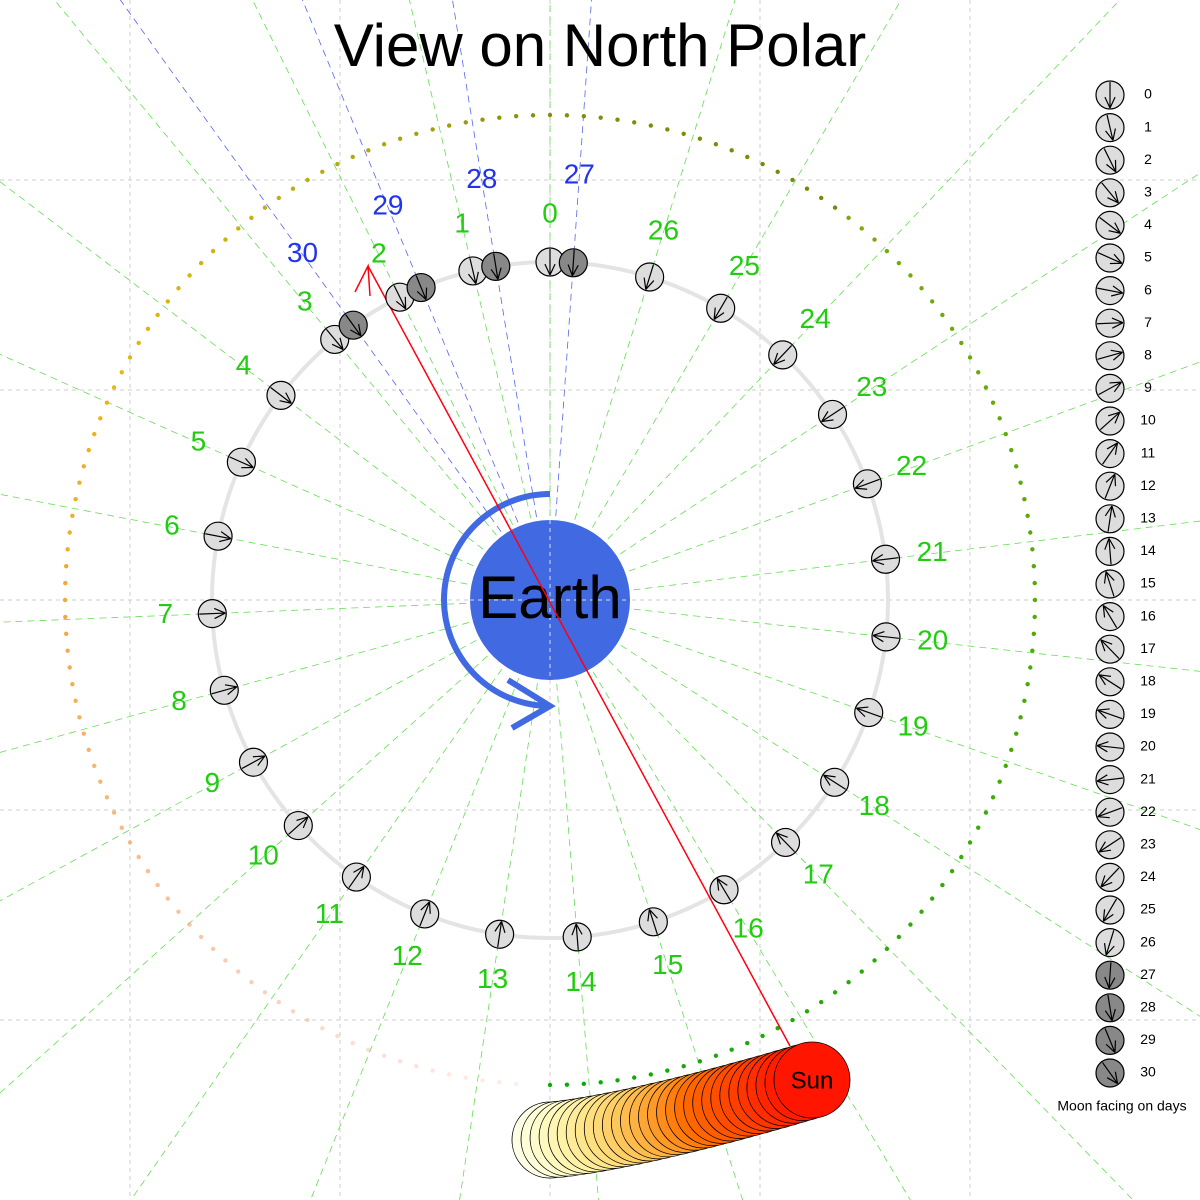  Describe the element at coordinates (305, 301) in the screenshot. I see `moon-day-label: 3` at that location.